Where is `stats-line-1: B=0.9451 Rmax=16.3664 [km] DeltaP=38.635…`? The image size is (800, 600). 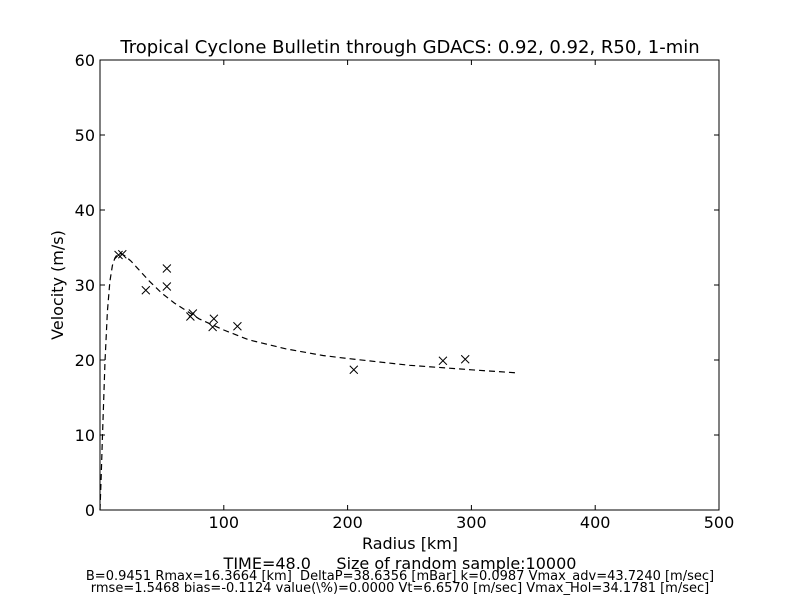
stats-line-1: B=0.9451 Rmax=16.3664 [km] DeltaP=38.635… is located at coordinates (400, 576).